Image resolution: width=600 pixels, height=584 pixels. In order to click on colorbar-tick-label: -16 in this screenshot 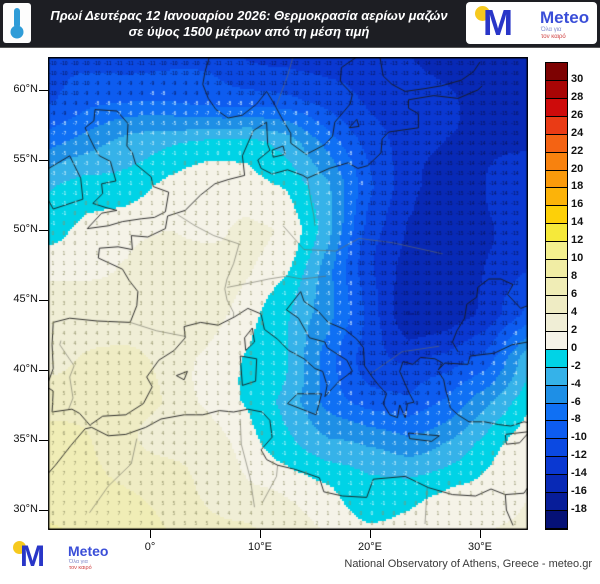, I will do `click(579, 491)`.